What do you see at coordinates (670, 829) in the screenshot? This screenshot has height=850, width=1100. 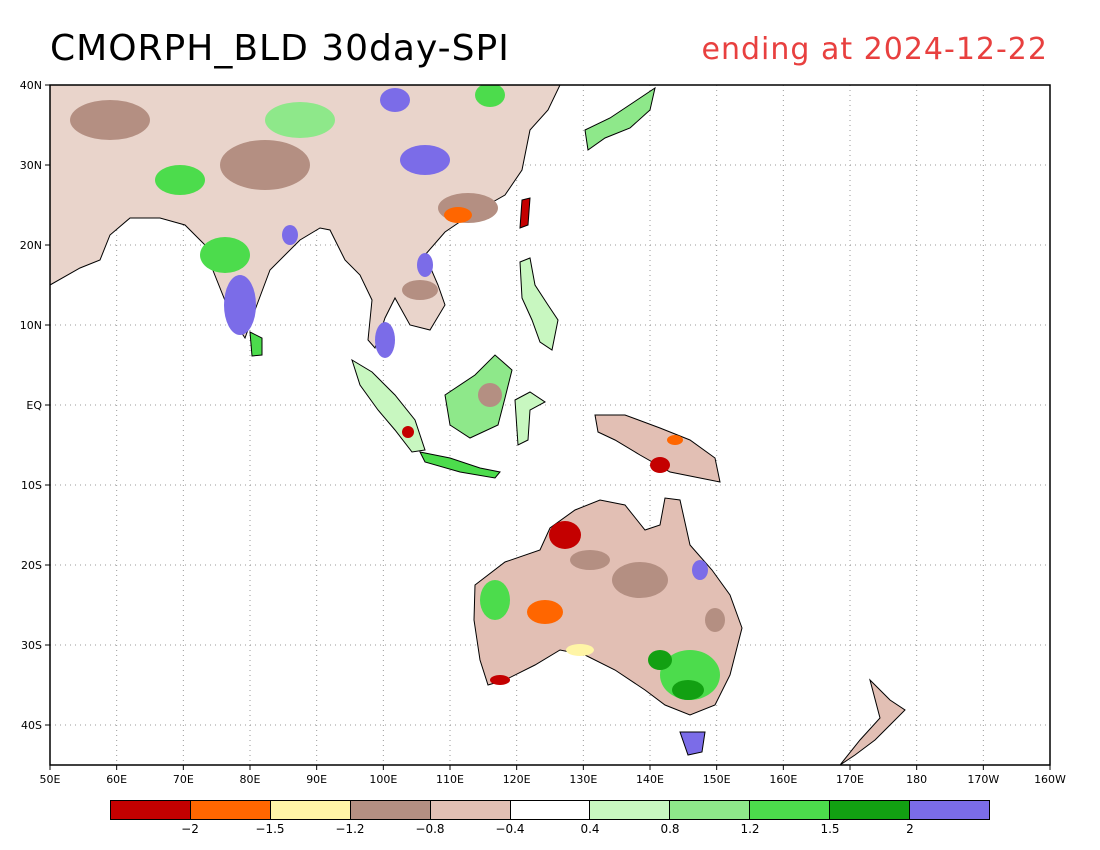 I see `legend-label: 0.8` at bounding box center [670, 829].